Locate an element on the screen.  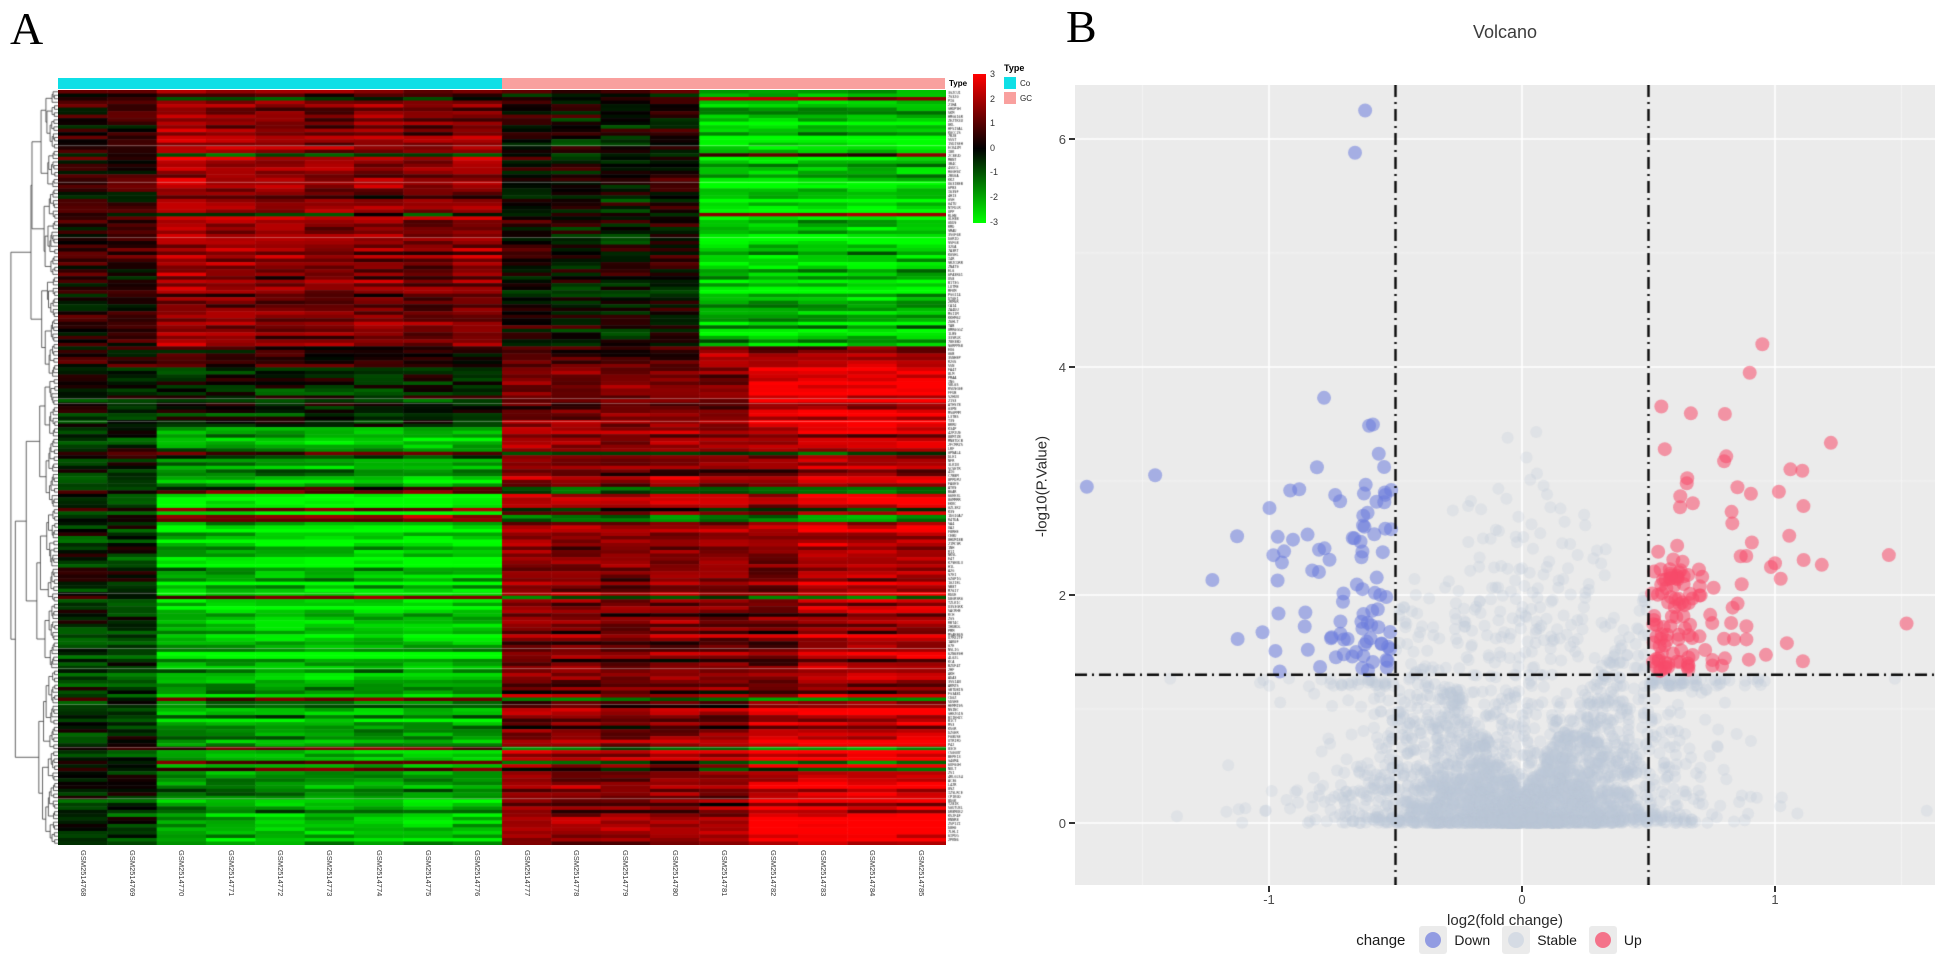
legend-item-stable: Stable is located at coordinates (1539, 940).